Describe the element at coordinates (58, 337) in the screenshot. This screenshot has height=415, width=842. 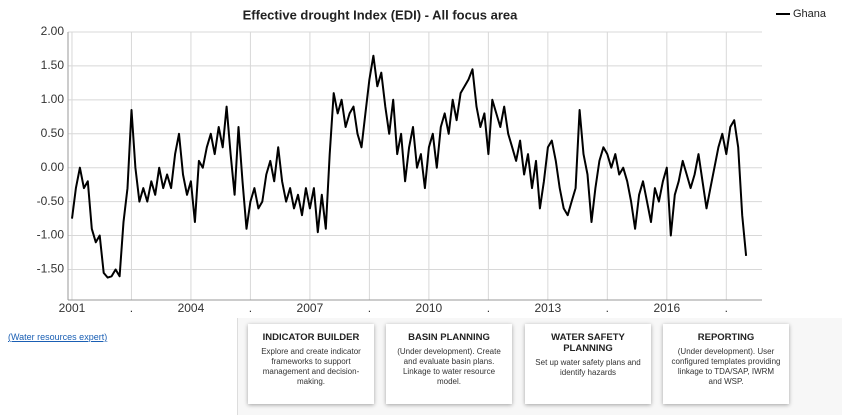
I see `expert-link: (Water resources expert)` at that location.